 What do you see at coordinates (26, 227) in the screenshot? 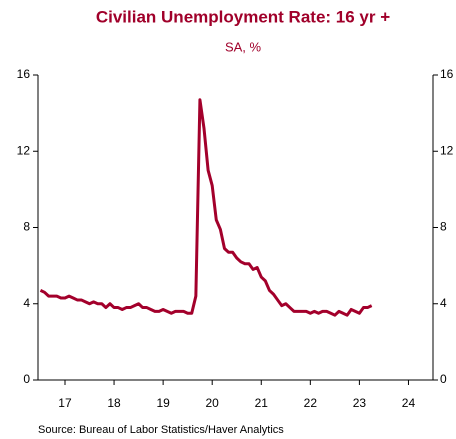
I see `y-tick-label: 8` at bounding box center [26, 227].